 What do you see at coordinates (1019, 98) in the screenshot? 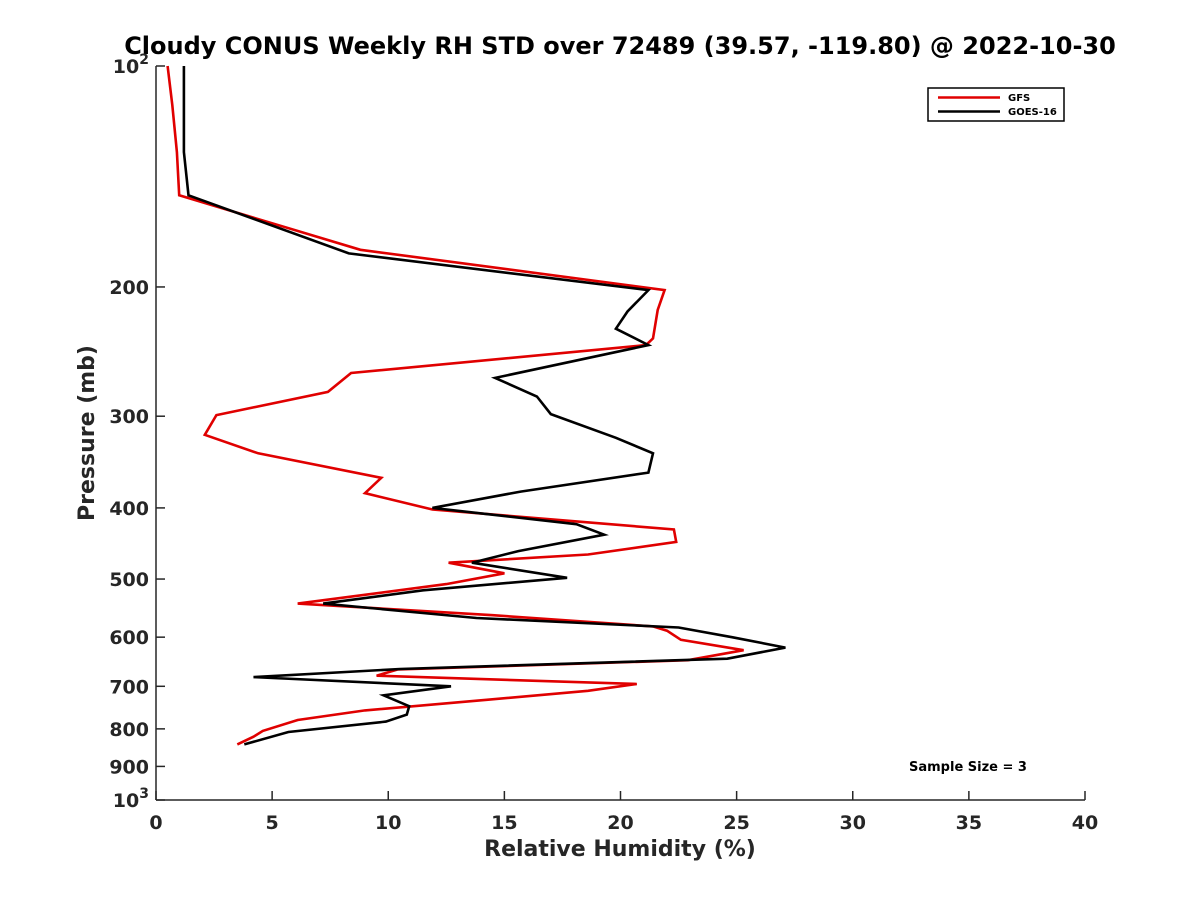
I see `legend-label-gfs: GFS` at bounding box center [1019, 98].